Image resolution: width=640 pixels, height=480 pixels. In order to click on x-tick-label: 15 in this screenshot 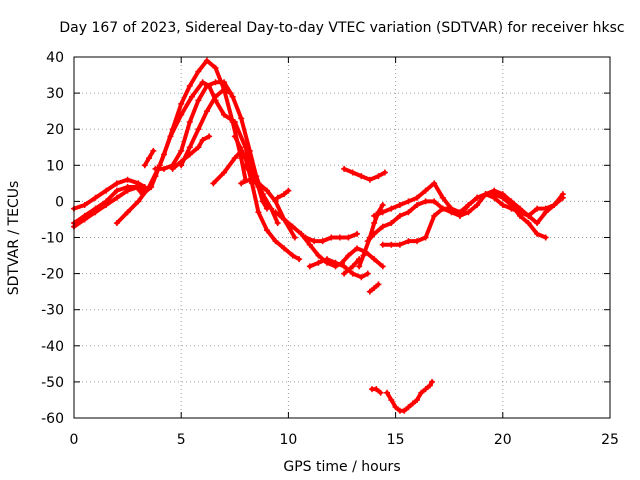, I will do `click(396, 440)`.